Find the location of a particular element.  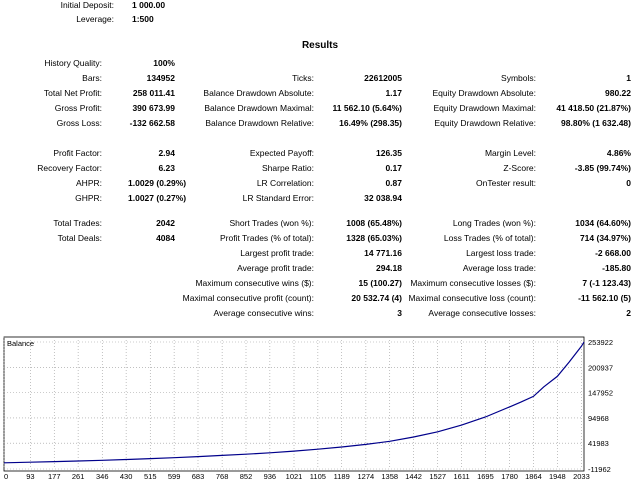

col1-value-5: 2.94 is located at coordinates (166, 153).